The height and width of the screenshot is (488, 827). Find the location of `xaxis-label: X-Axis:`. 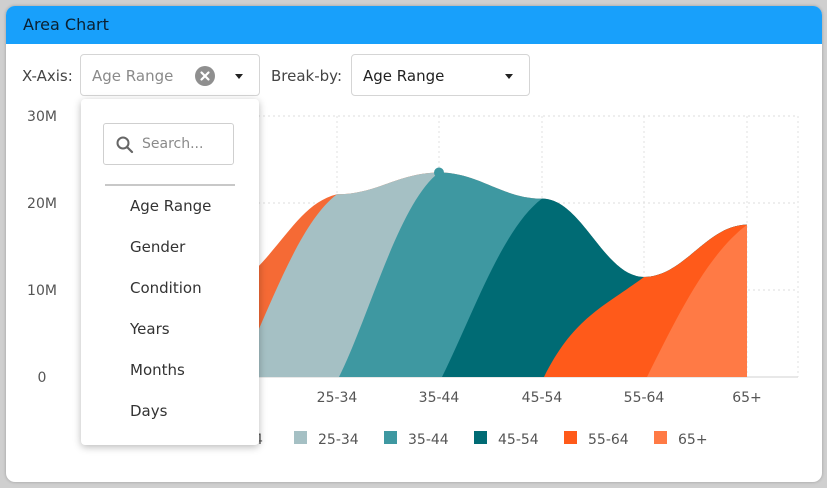

xaxis-label: X-Axis: is located at coordinates (47, 76).